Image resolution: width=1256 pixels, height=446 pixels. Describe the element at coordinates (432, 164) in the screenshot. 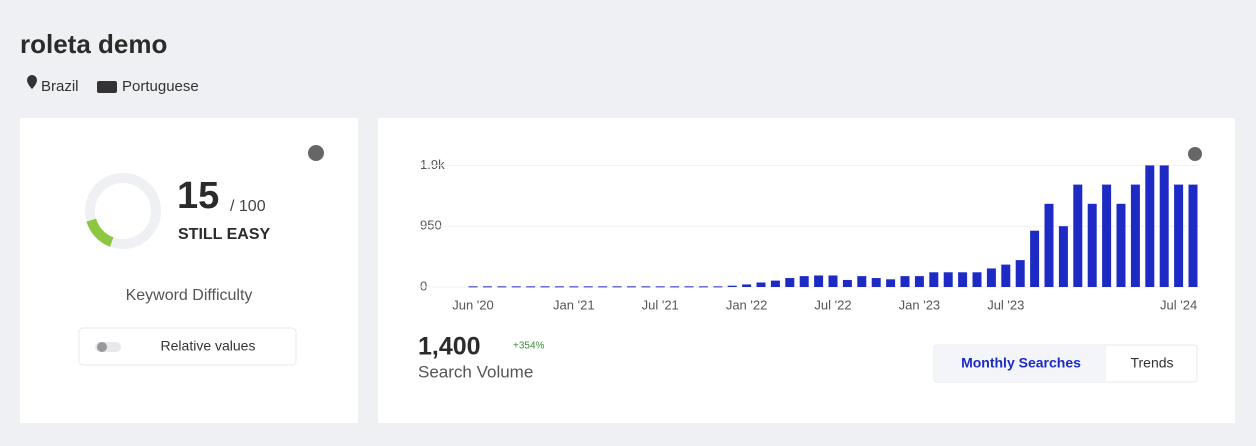

I see `y-tick-label: 1.9k` at that location.